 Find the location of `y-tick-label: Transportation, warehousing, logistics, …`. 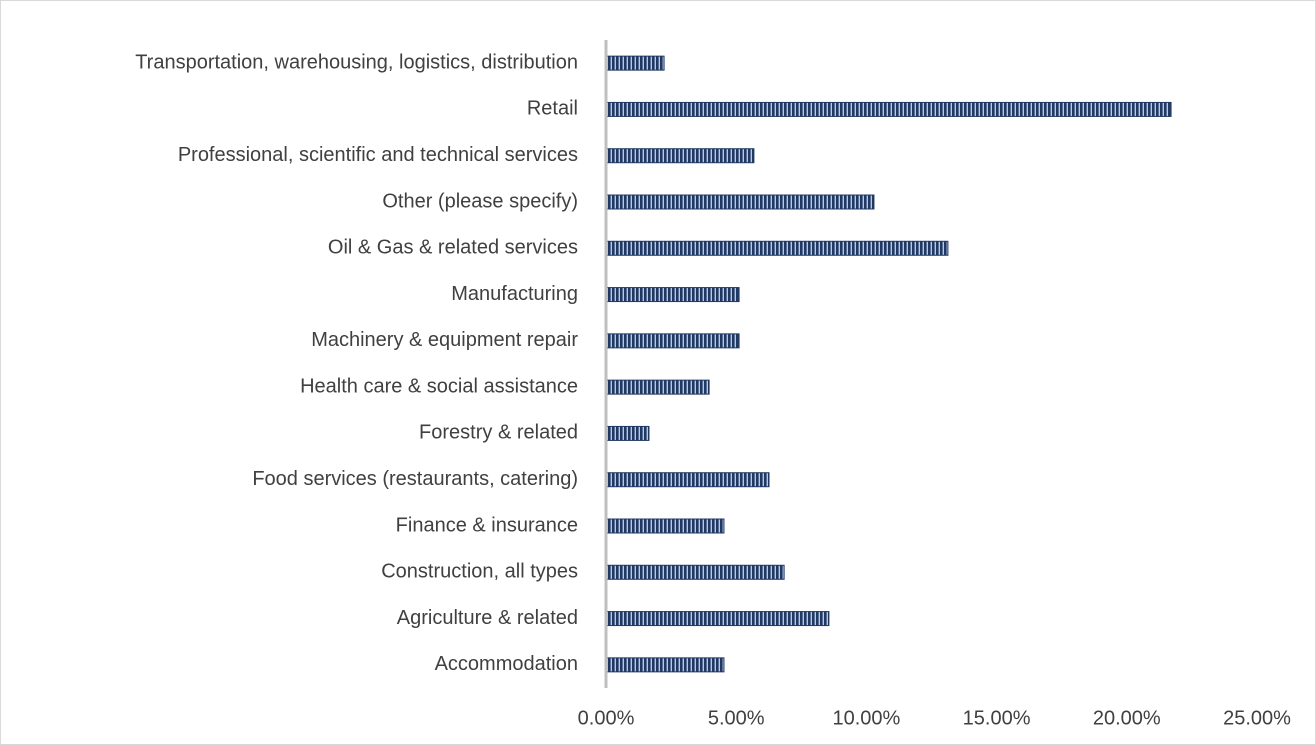

y-tick-label: Transportation, warehousing, logistics, … is located at coordinates (356, 62).